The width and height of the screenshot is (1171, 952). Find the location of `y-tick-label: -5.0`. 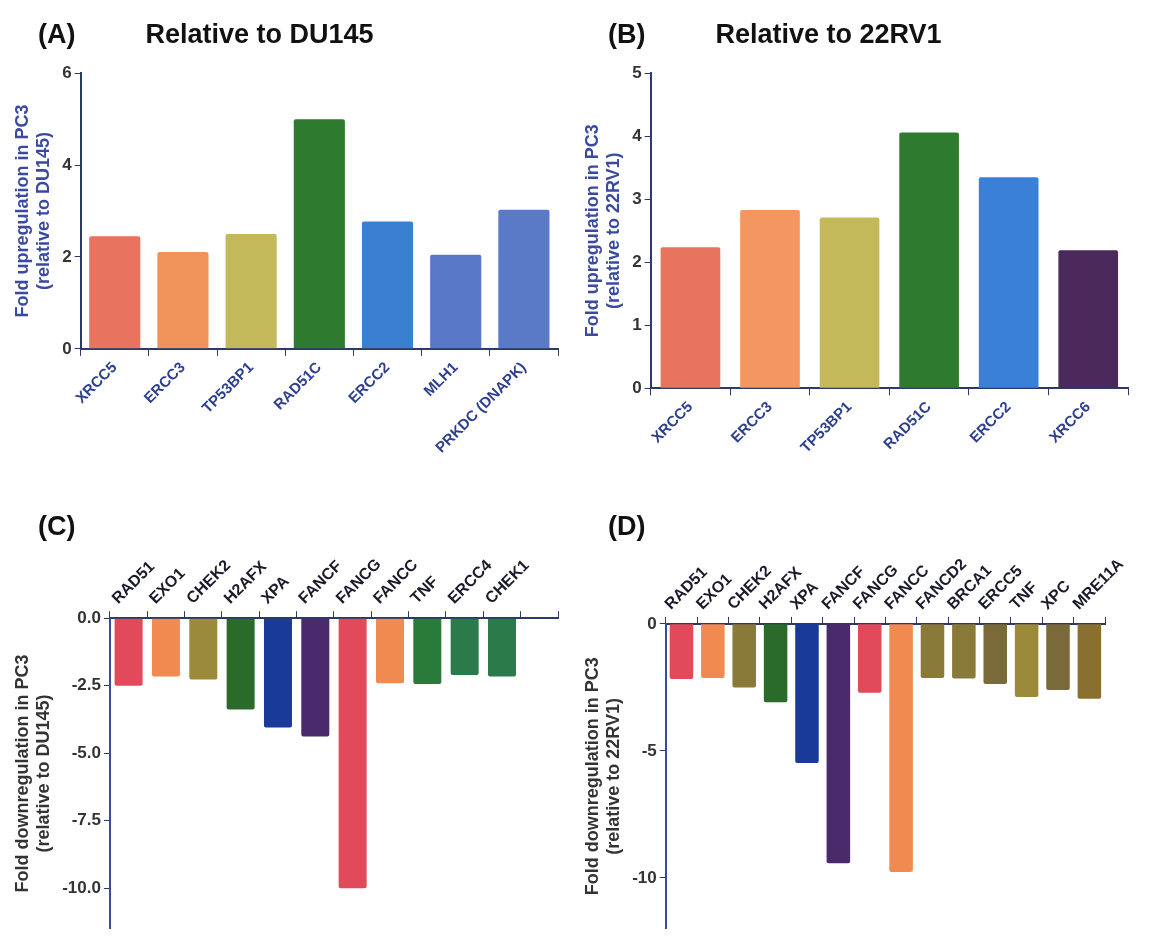

y-tick-label: -5.0 is located at coordinates (86, 752).